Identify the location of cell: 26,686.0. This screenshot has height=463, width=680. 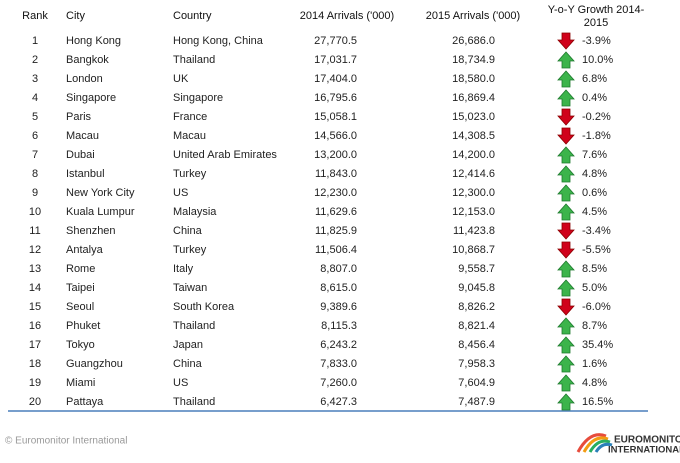
(473, 41).